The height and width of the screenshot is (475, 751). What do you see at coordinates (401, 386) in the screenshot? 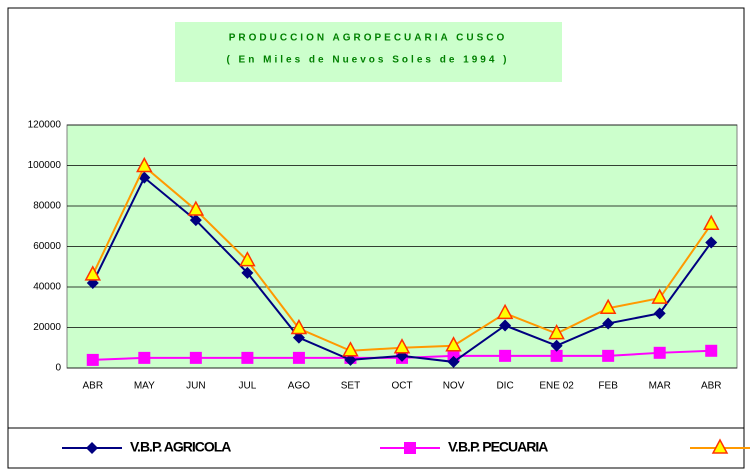
I see `x-tick-label: OCT` at bounding box center [401, 386].